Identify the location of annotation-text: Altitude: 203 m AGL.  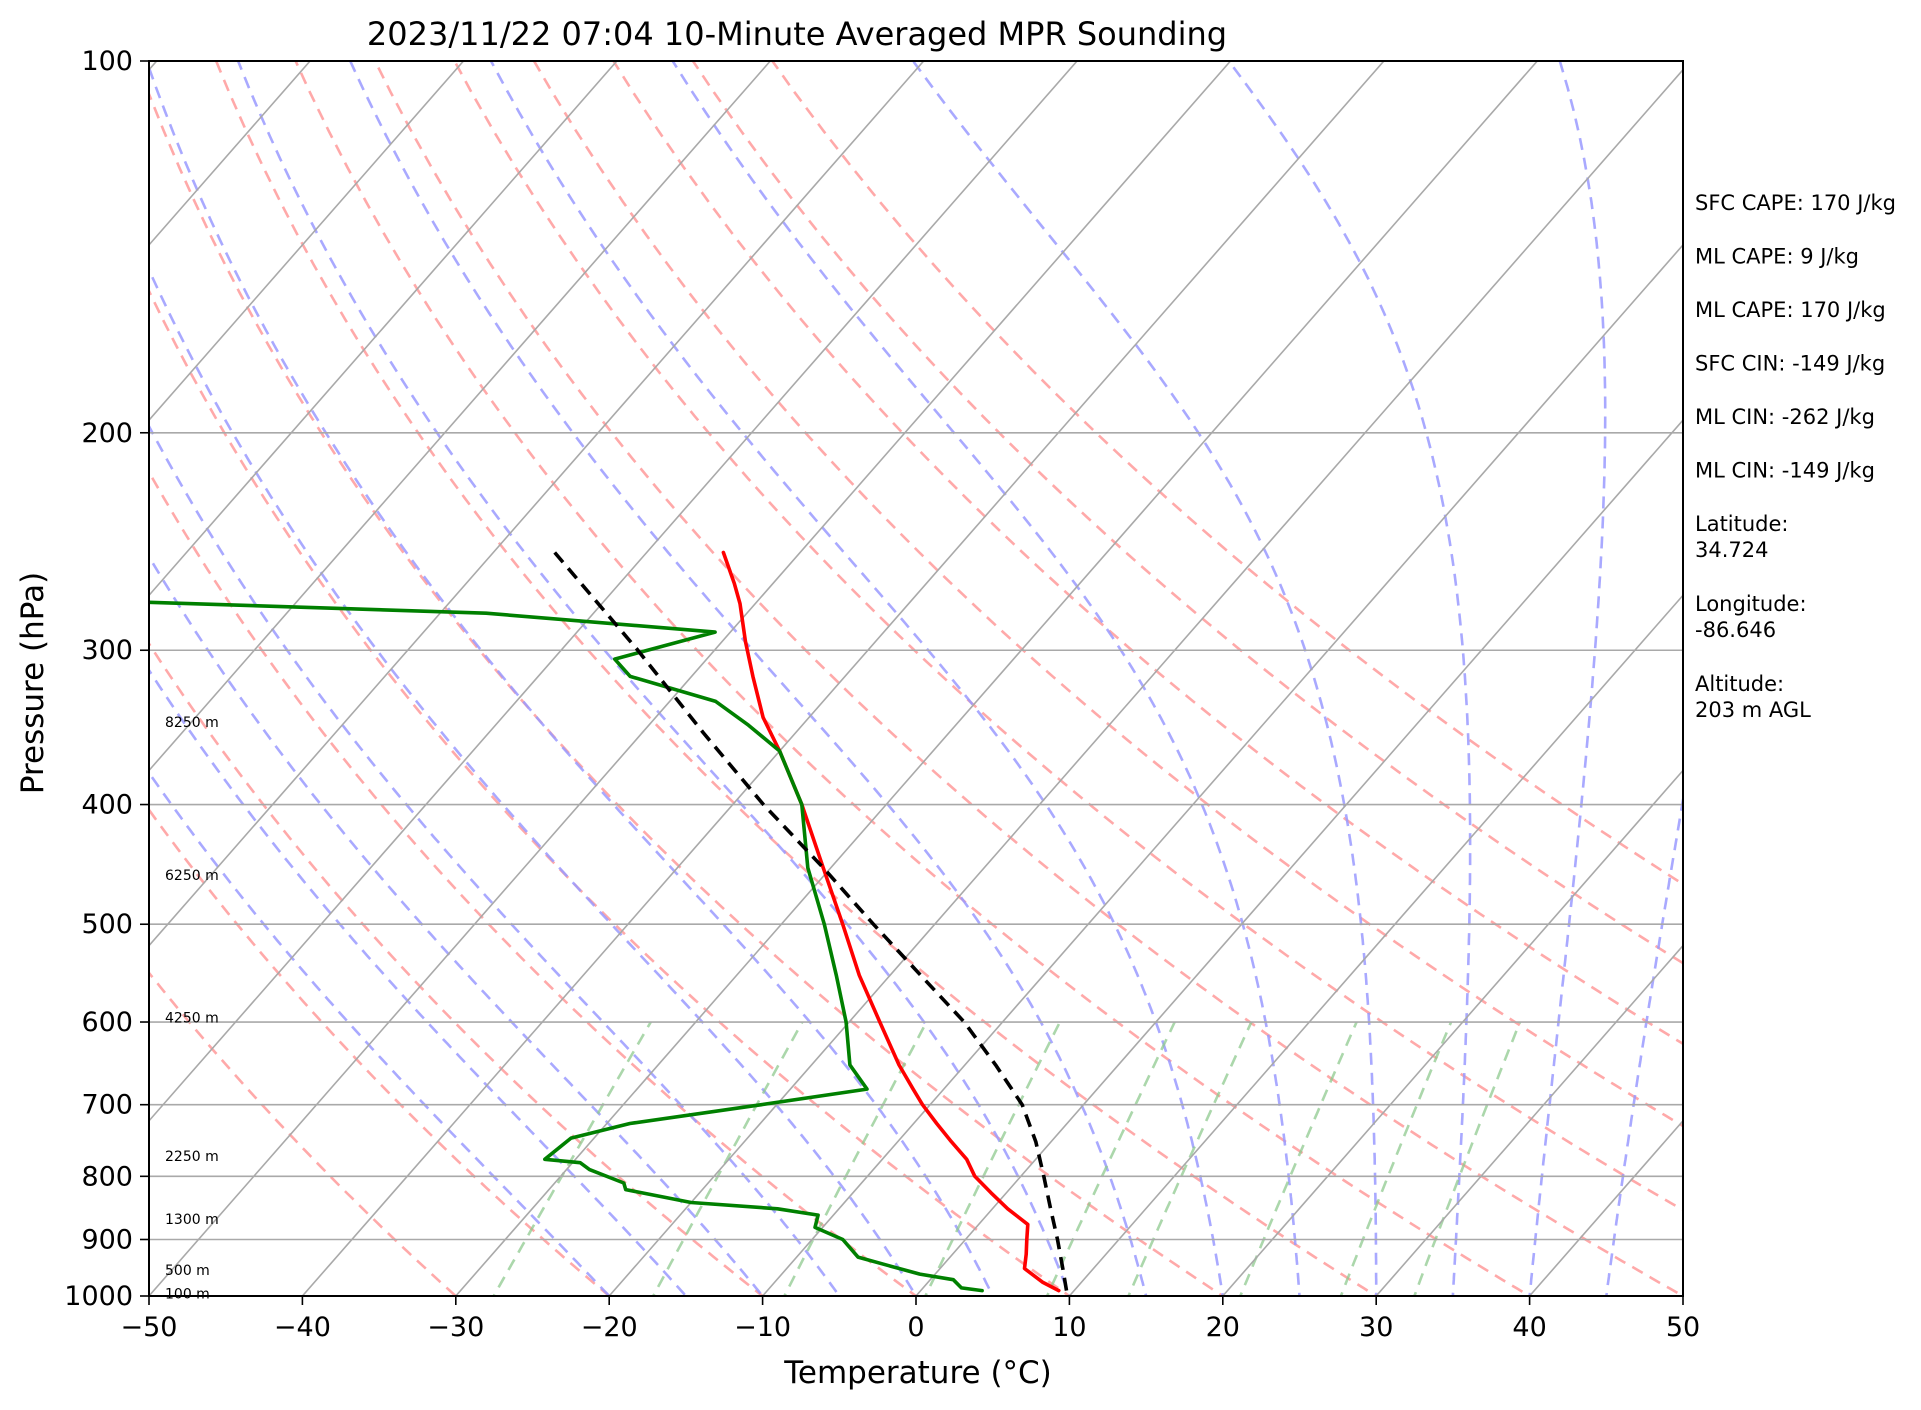
(1753, 697).